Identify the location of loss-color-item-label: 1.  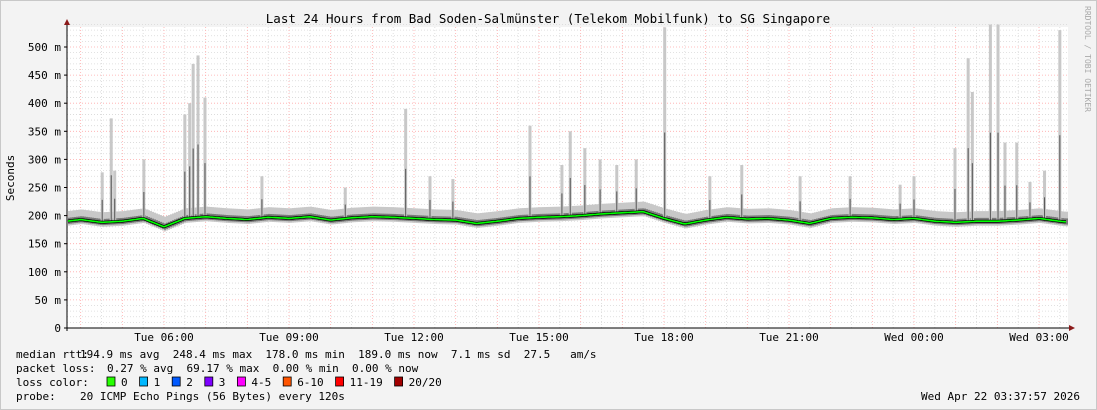
(157, 382).